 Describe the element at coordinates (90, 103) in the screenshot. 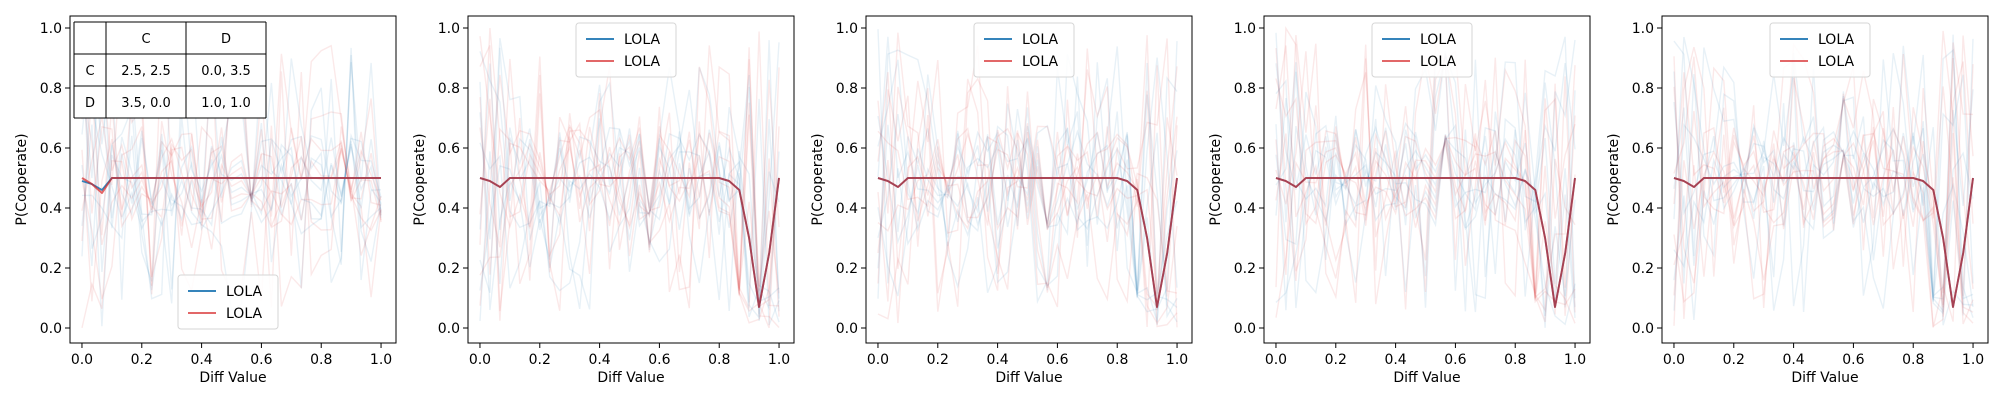

I see `table-row-header: D` at that location.